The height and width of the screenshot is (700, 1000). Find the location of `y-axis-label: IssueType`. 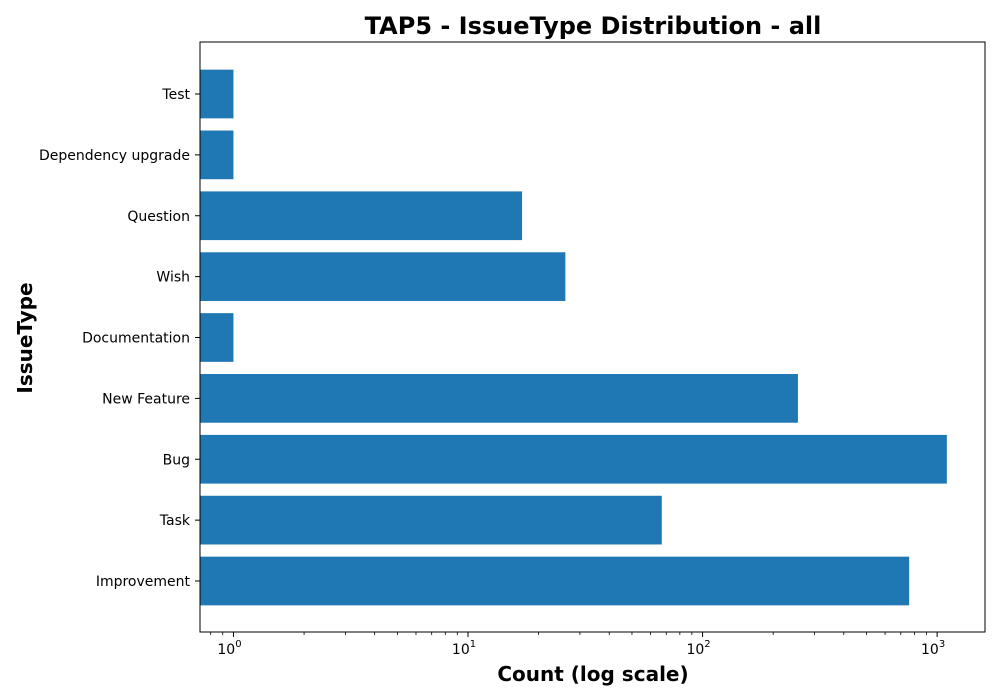

y-axis-label: IssueType is located at coordinates (25, 337).